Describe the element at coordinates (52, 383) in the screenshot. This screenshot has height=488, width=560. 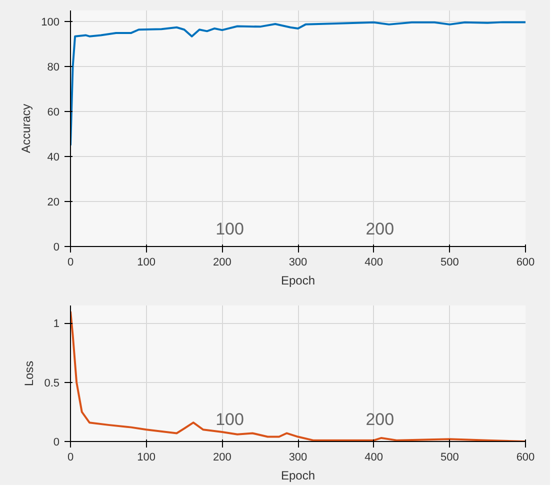
I see `y-tick-label: 0.5` at that location.